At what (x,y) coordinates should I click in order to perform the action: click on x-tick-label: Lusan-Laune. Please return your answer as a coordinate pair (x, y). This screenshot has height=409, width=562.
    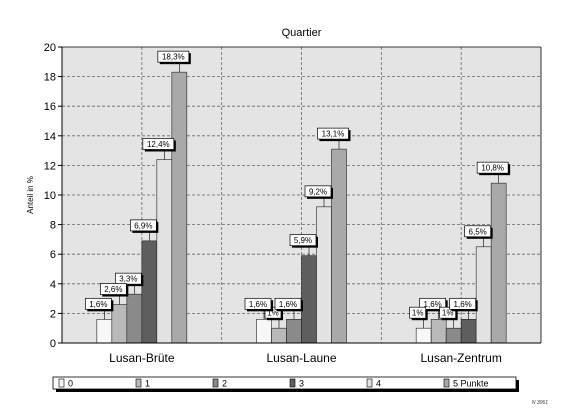
    Looking at the image, I should click on (301, 358).